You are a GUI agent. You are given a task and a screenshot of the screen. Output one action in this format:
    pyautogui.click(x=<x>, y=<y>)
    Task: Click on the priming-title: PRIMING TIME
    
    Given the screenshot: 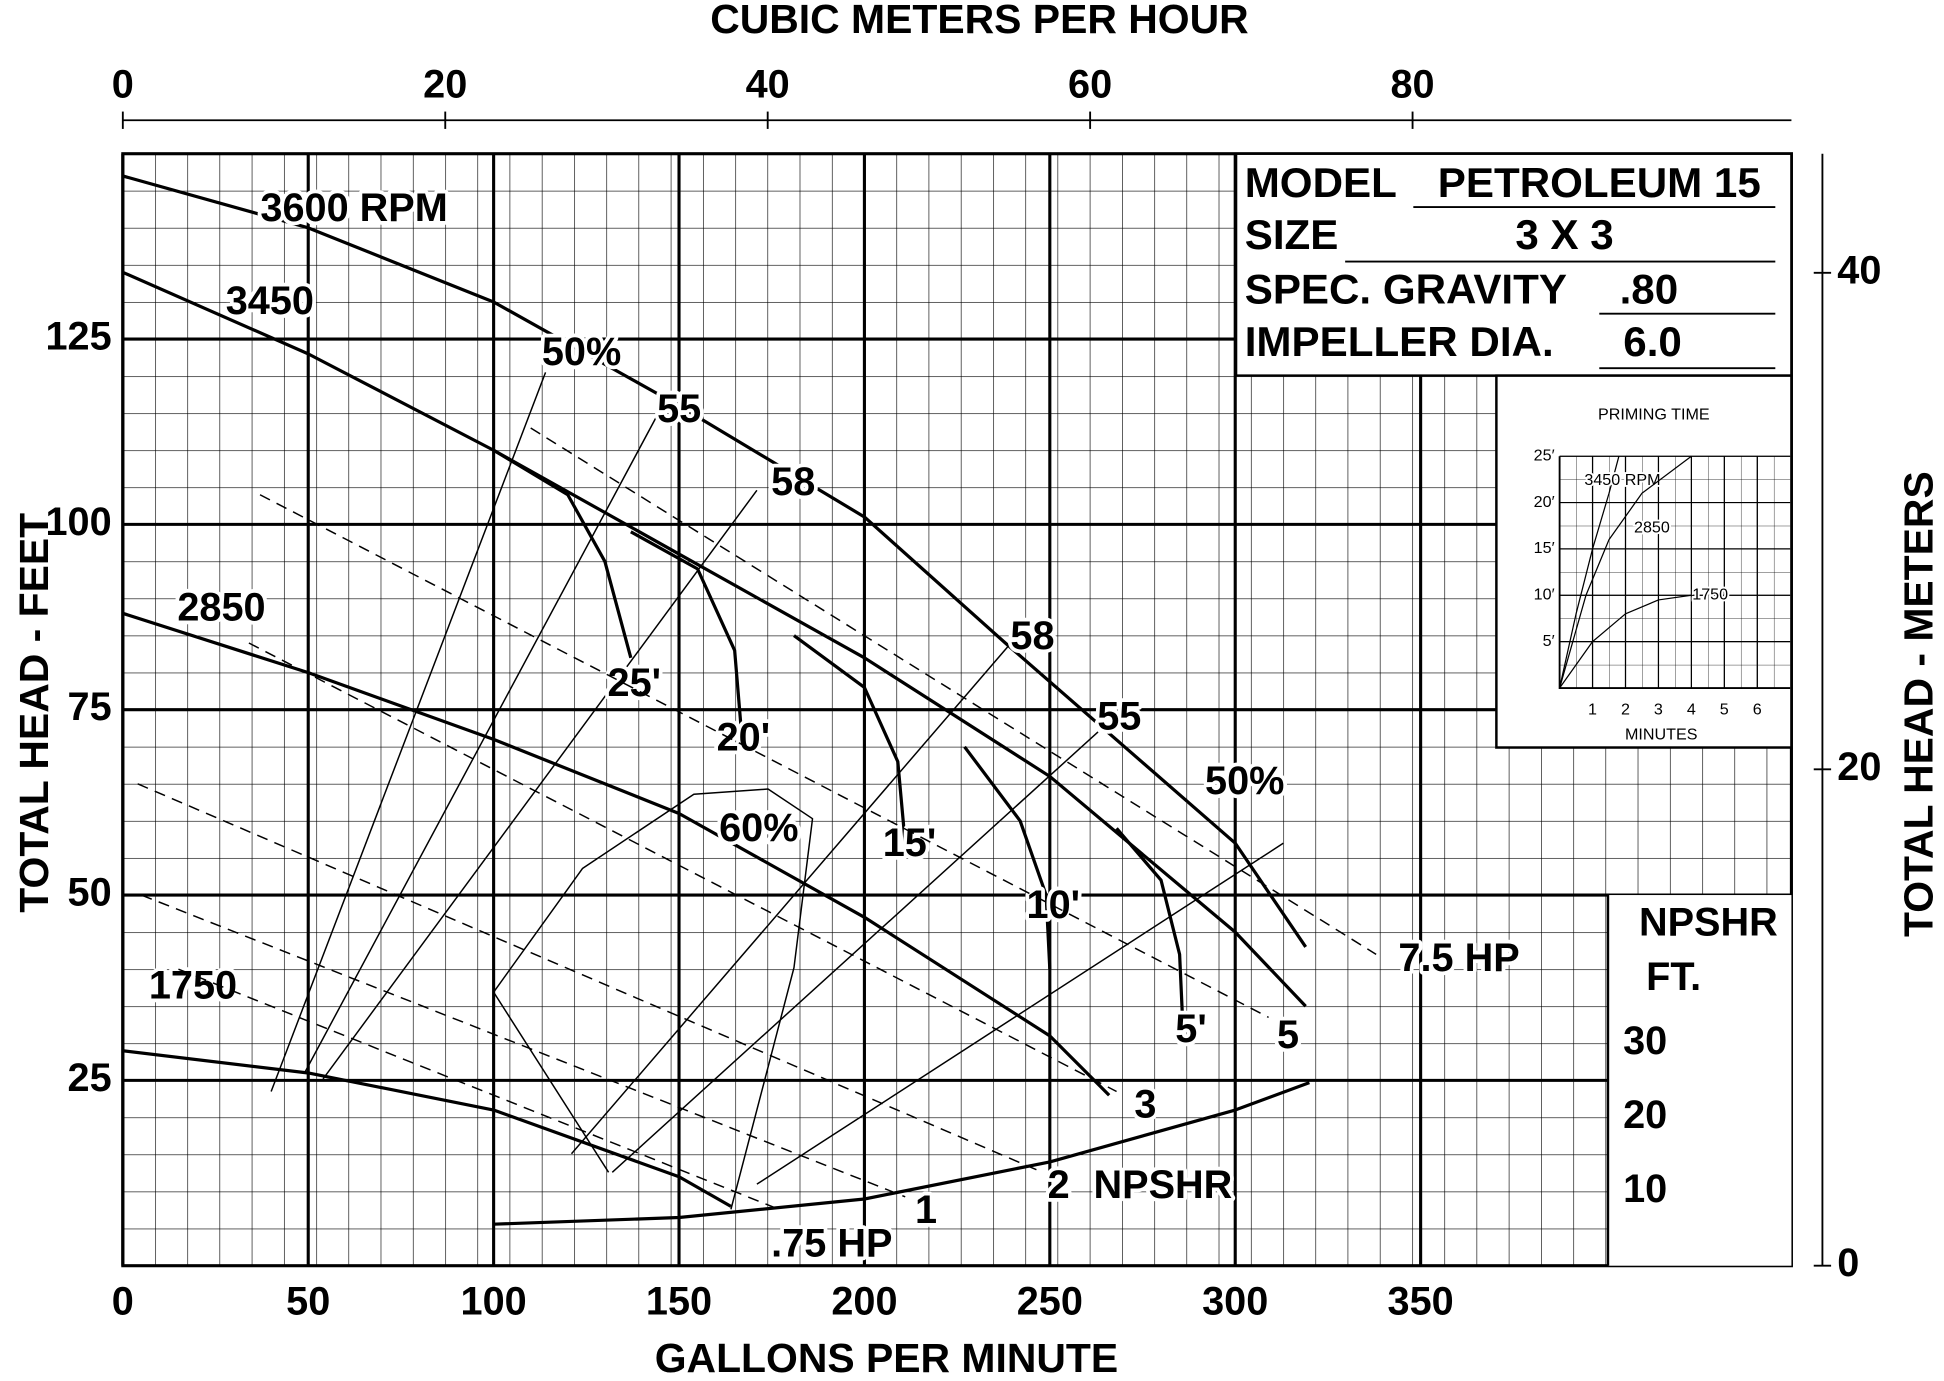 What is the action you would take?
    pyautogui.click(x=1654, y=415)
    